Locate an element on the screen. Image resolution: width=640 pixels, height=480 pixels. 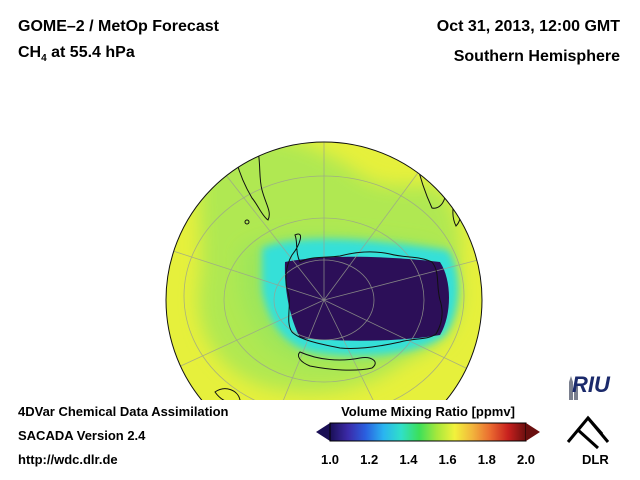
methane-depletion-core is located at coordinates (366, 298).